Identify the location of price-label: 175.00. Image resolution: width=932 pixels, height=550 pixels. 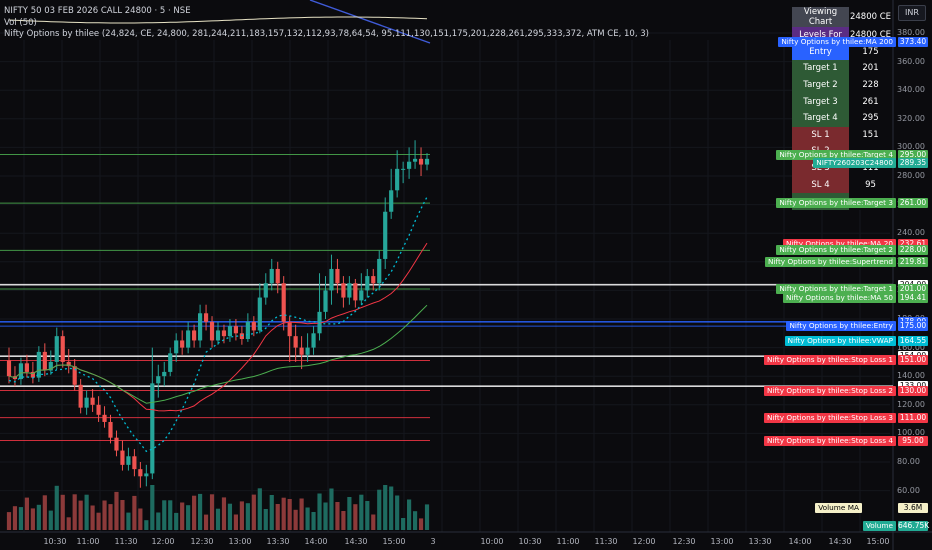
(913, 326).